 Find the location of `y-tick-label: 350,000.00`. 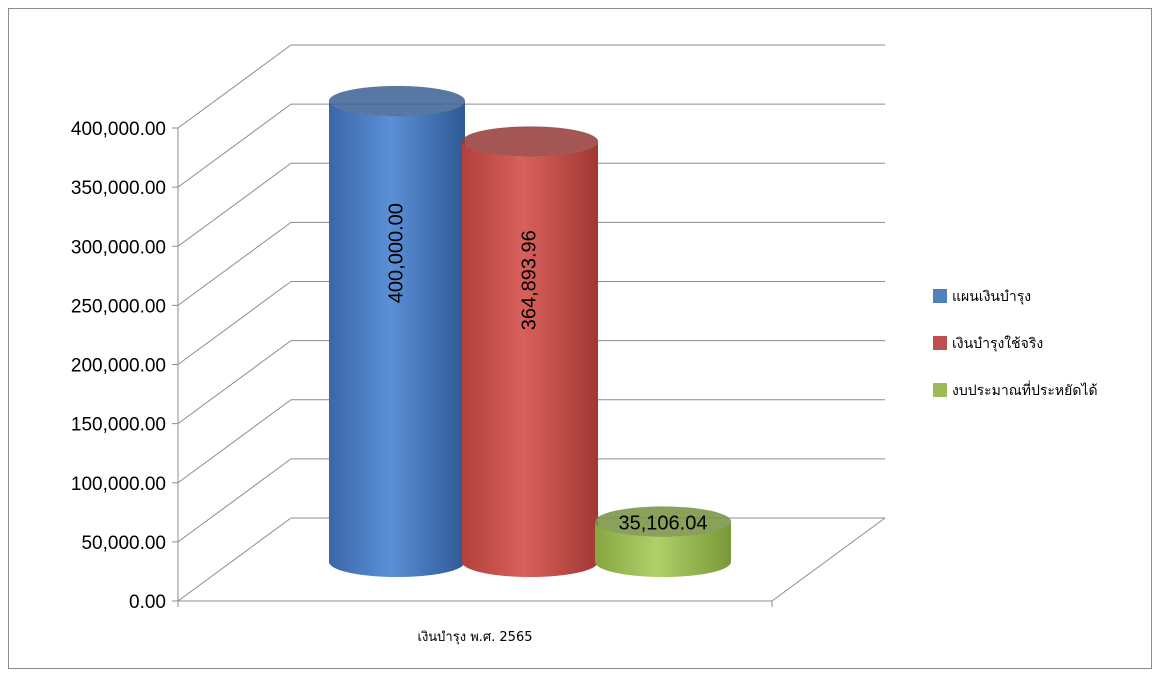

y-tick-label: 350,000.00 is located at coordinates (118, 188).